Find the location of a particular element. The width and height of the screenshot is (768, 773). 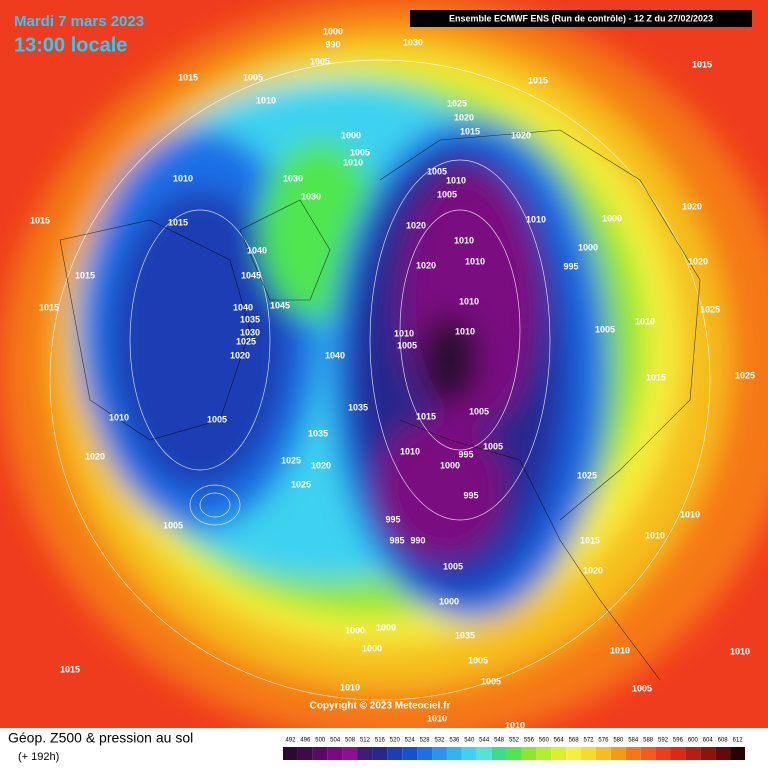

date: Mardi 7 mars 2023 is located at coordinates (79, 21).